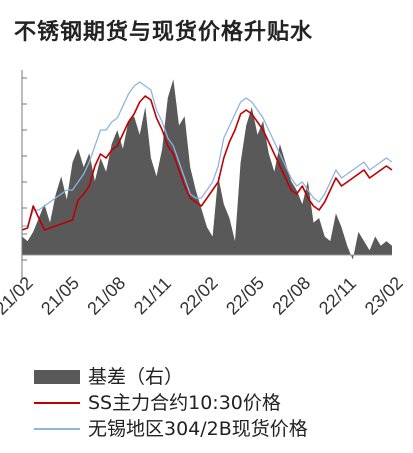  What do you see at coordinates (60, 296) in the screenshot?
I see `x-tick-label: 21/05` at bounding box center [60, 296].